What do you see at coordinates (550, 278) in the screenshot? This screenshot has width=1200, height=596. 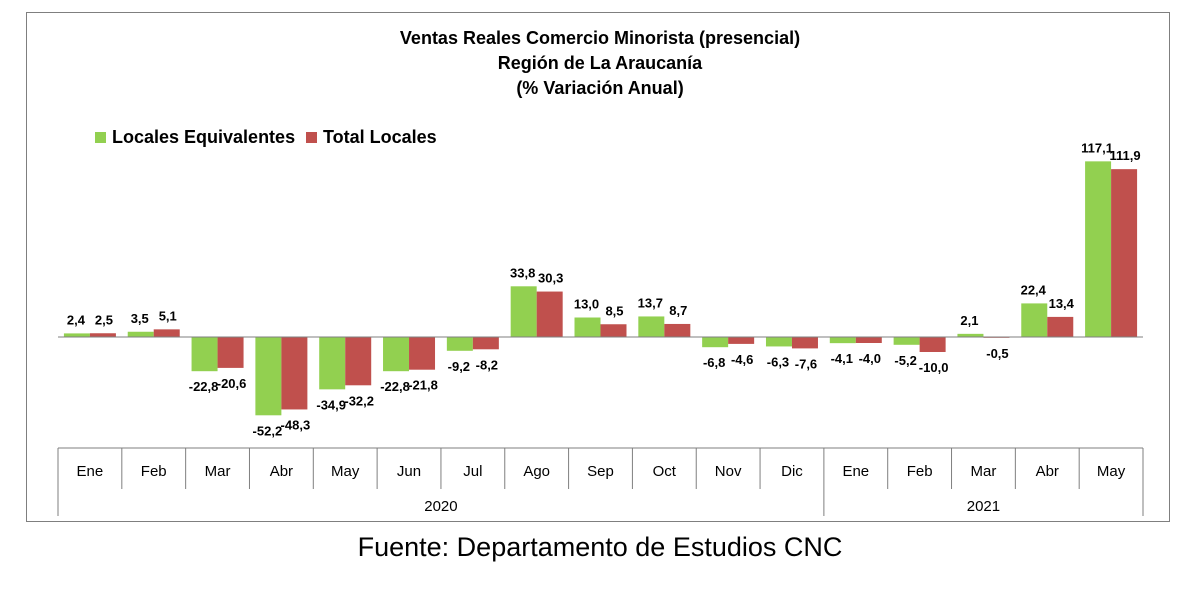 I see `data-label-s1-7: 30,3` at bounding box center [550, 278].